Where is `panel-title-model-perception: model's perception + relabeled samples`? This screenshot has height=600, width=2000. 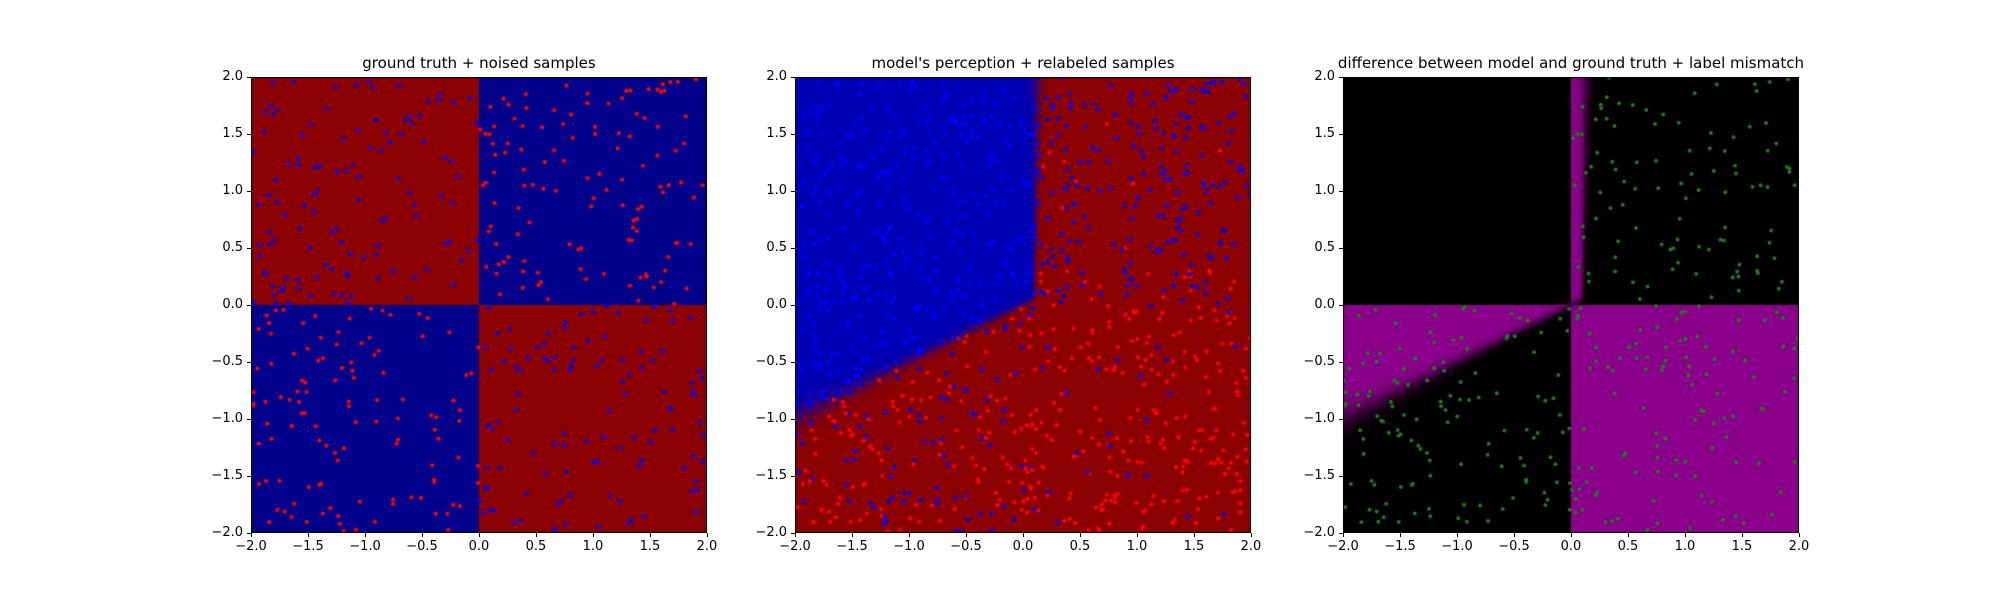
panel-title-model-perception: model's perception + relabeled samples is located at coordinates (1023, 63).